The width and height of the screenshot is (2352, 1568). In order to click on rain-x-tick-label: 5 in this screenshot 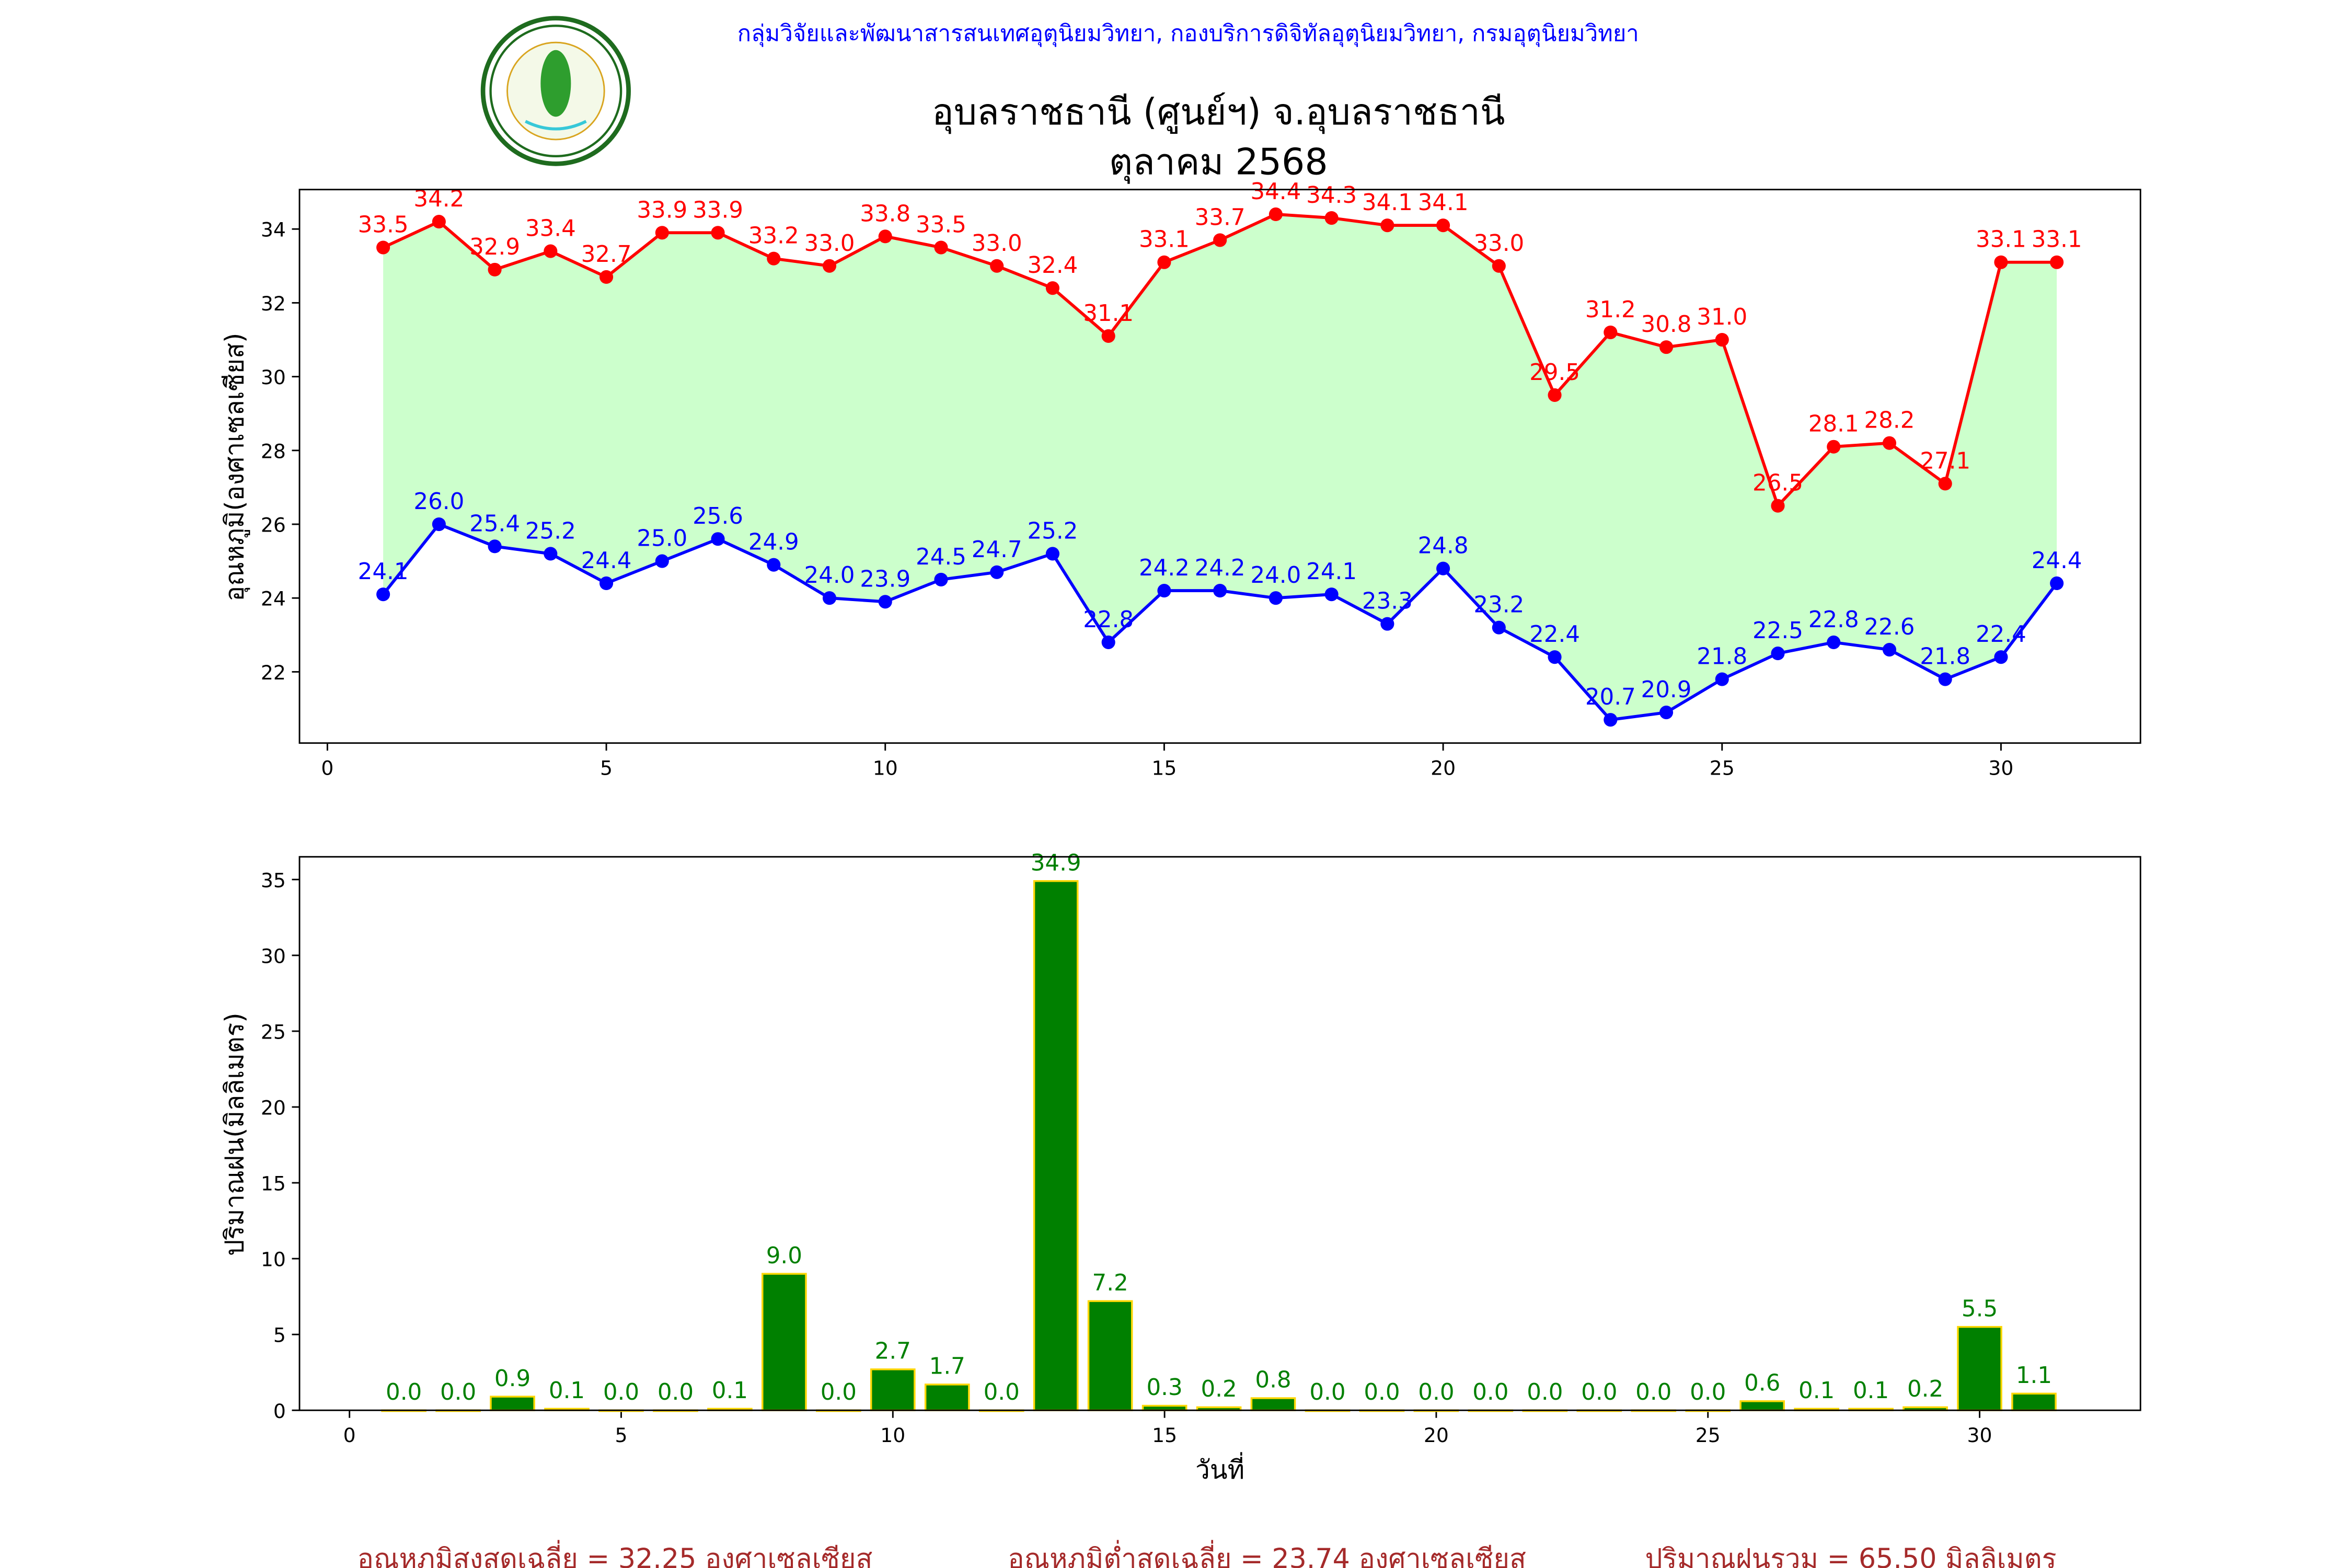, I will do `click(621, 1435)`.